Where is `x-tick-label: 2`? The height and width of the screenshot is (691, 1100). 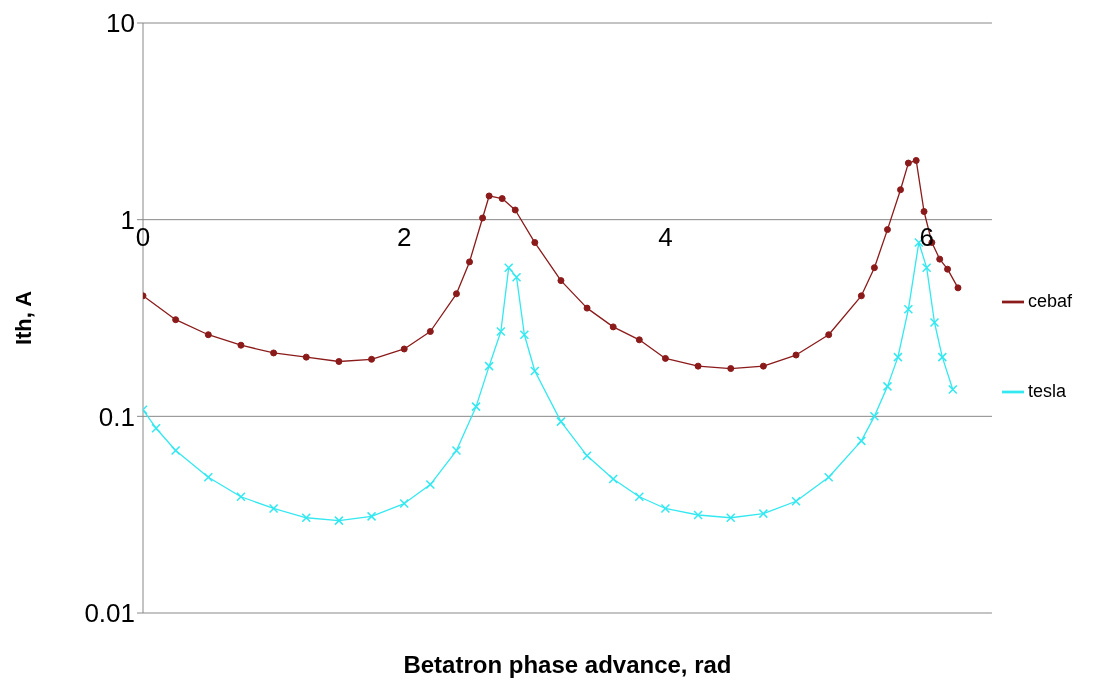 x-tick-label: 2 is located at coordinates (404, 236).